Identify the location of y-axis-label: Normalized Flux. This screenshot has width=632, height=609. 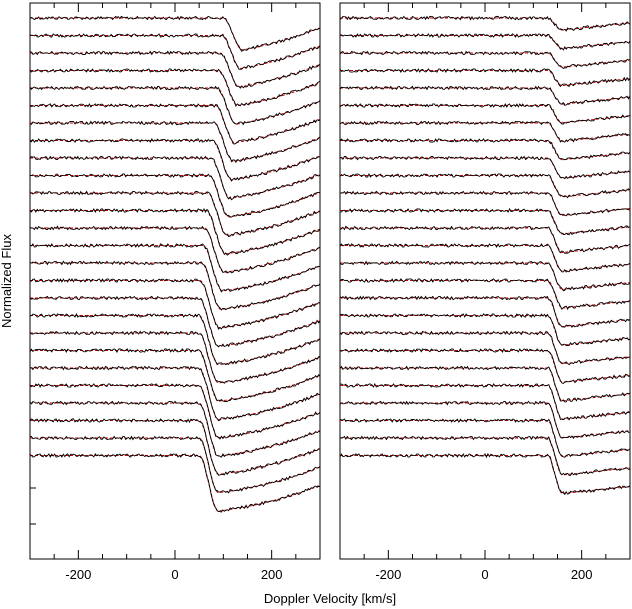
(7, 281).